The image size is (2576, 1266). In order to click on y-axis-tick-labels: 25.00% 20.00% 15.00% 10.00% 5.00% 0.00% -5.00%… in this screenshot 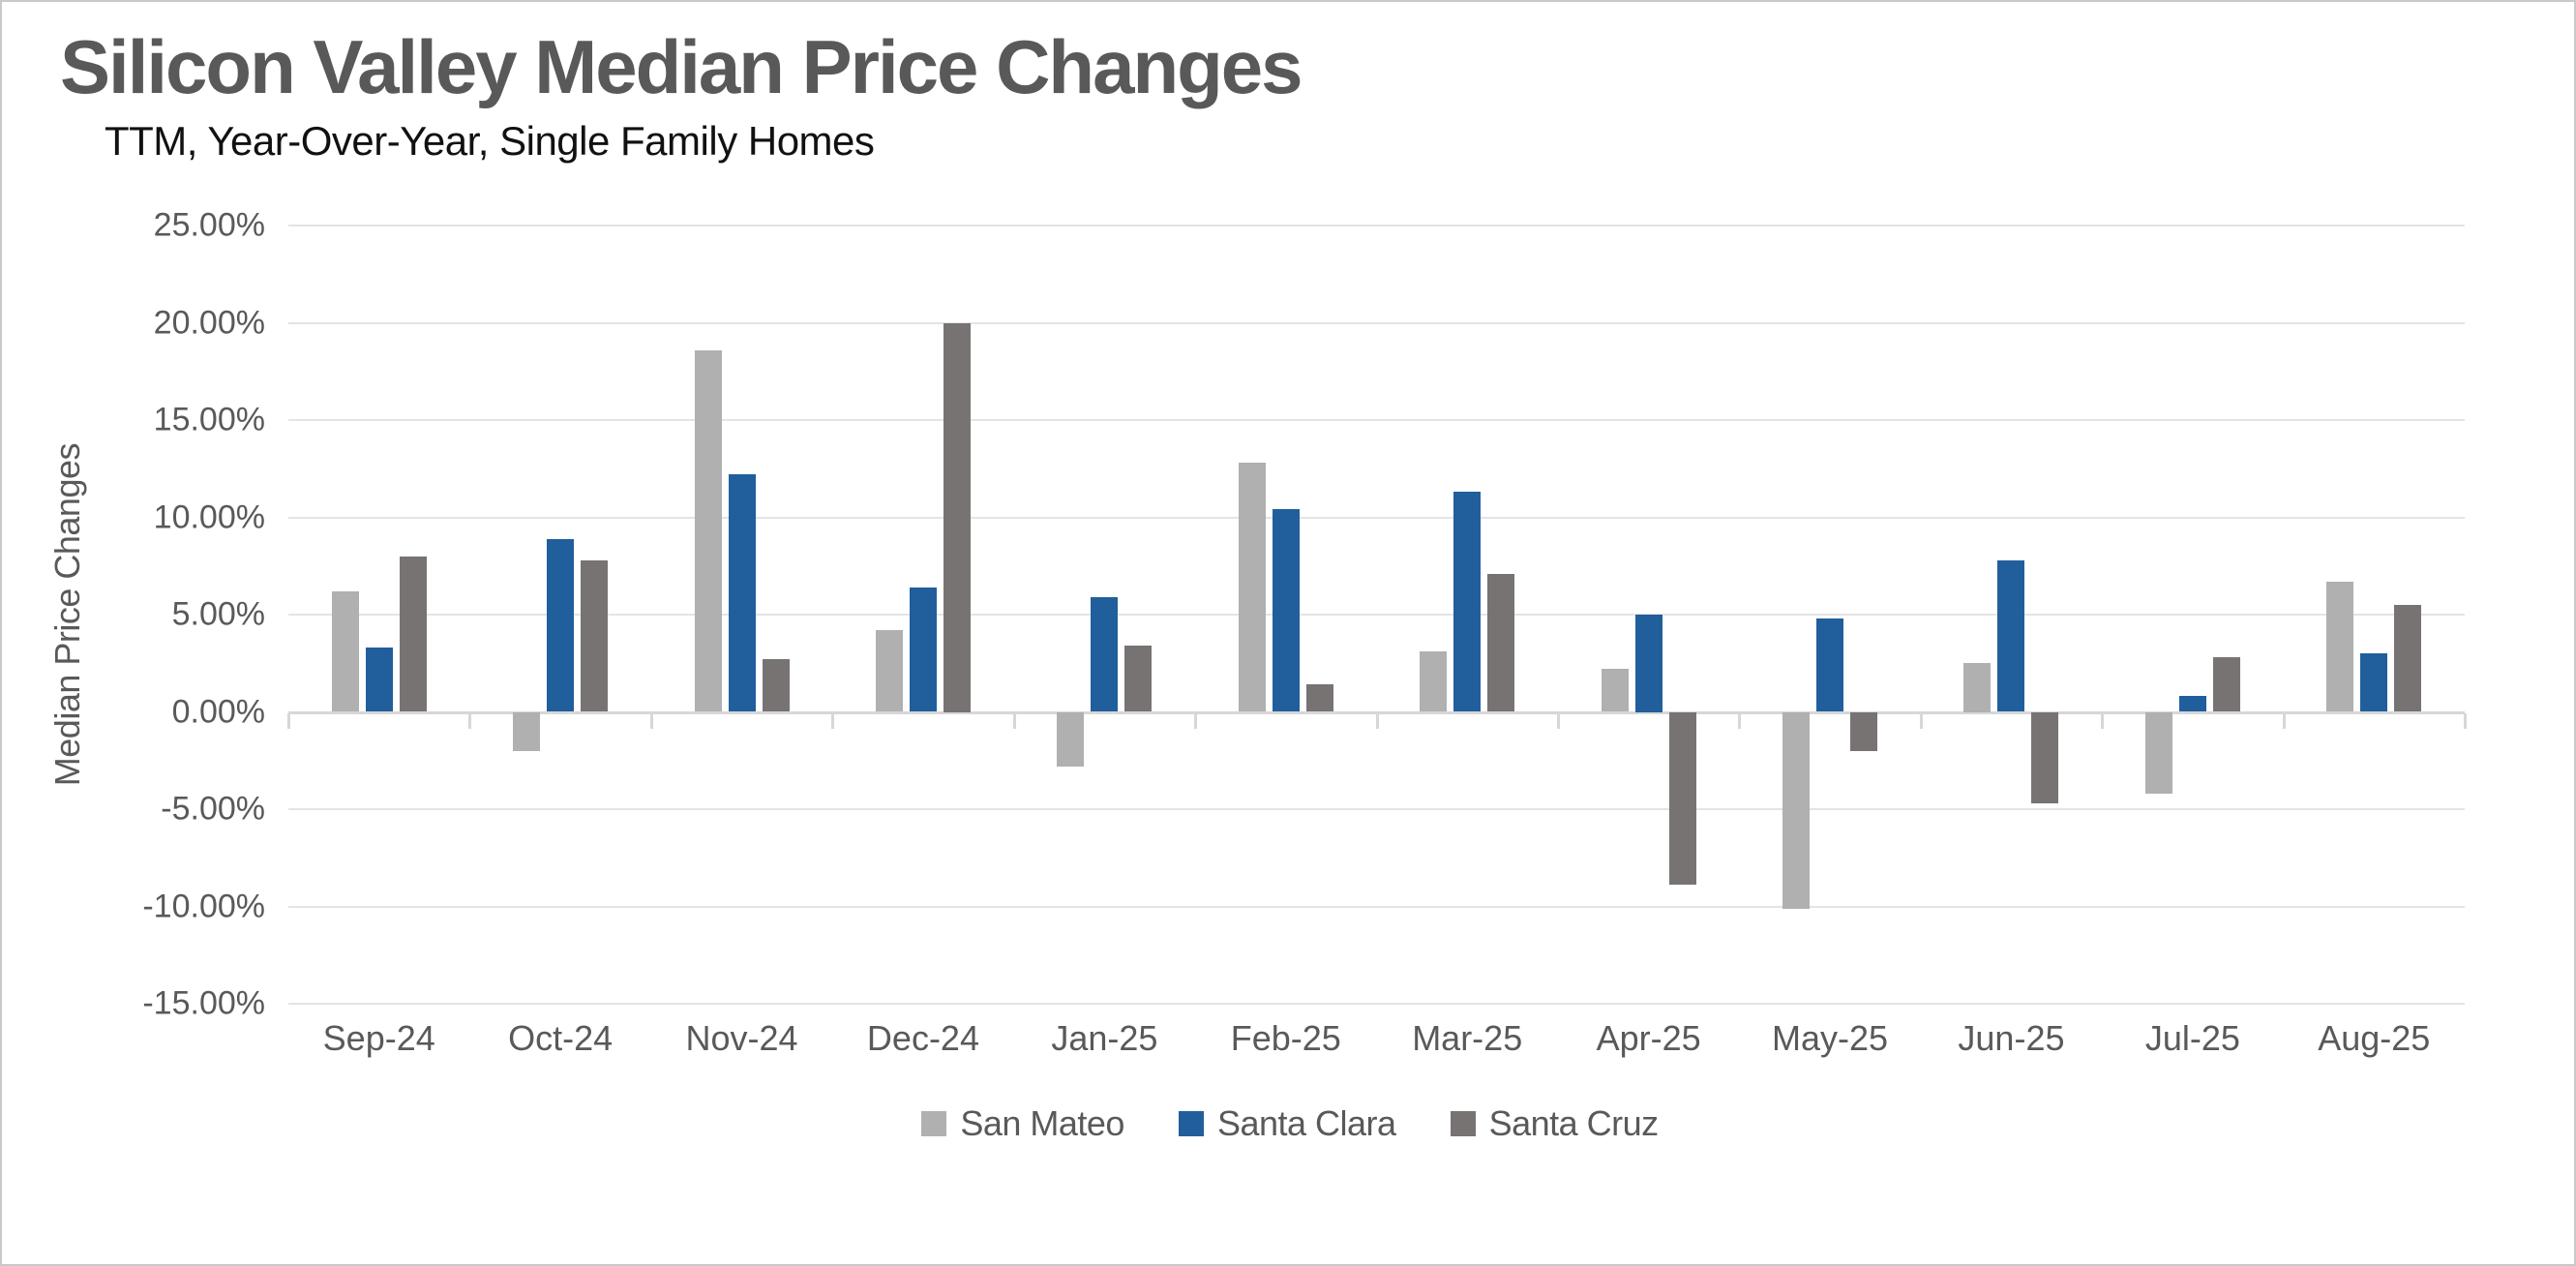, I will do `click(133, 614)`.